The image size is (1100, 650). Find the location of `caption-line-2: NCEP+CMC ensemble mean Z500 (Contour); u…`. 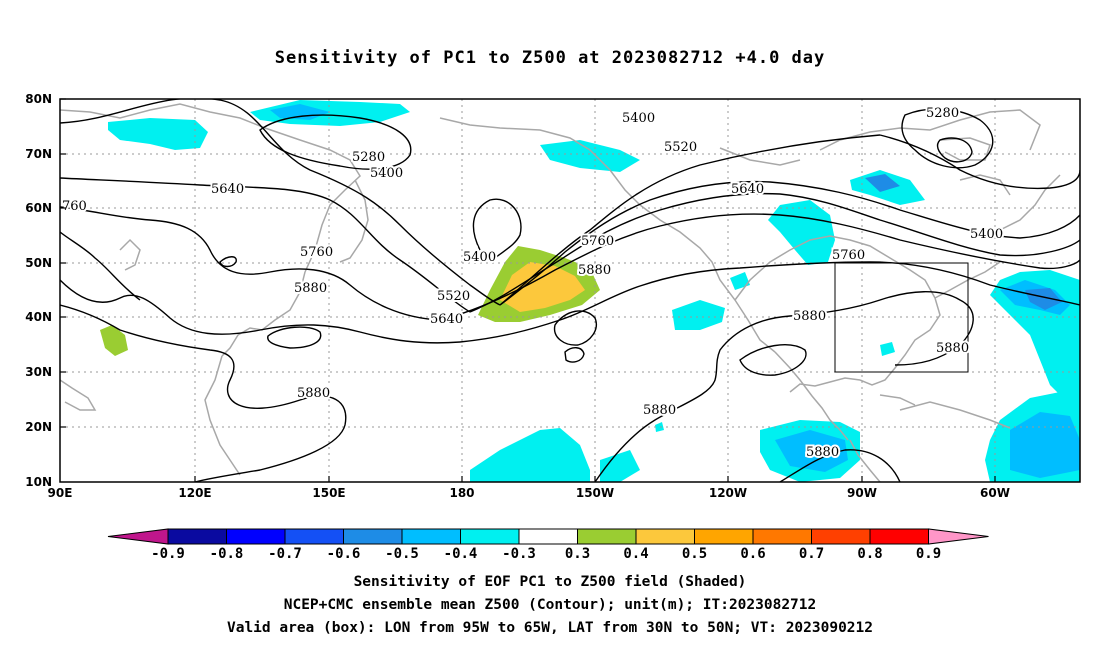

caption-line-2: NCEP+CMC ensemble mean Z500 (Contour); u… is located at coordinates (550, 605).